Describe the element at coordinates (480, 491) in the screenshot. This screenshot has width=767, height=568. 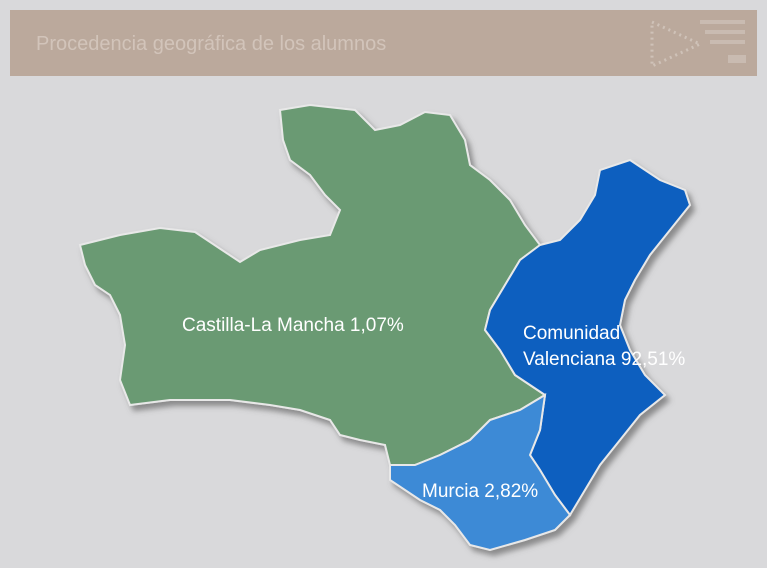
I see `region-label: Murcia 2,82%` at that location.